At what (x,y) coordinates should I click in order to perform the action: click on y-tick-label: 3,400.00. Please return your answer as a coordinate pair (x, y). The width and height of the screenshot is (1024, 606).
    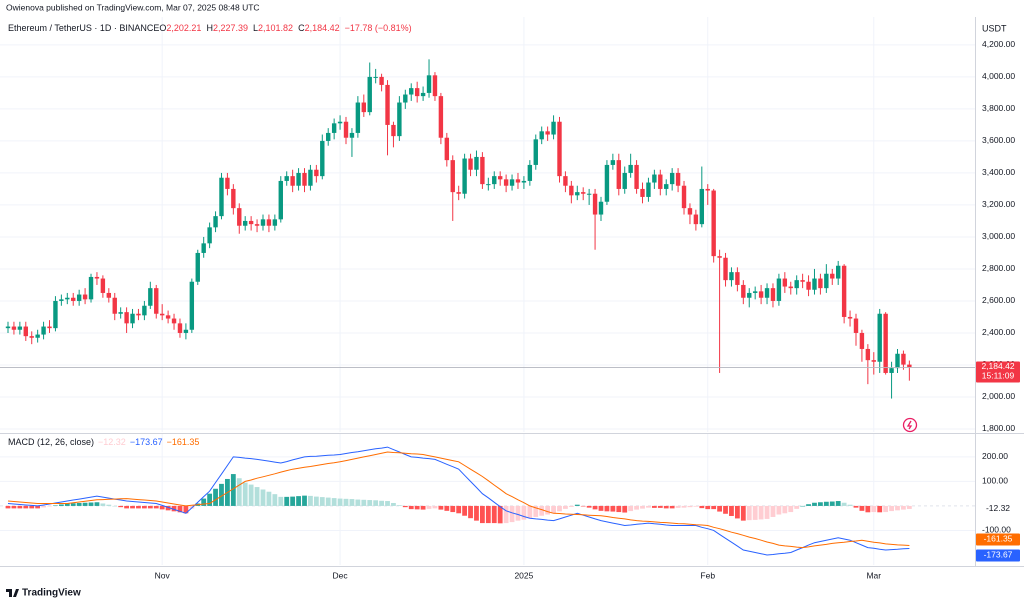
    Looking at the image, I should click on (998, 172).